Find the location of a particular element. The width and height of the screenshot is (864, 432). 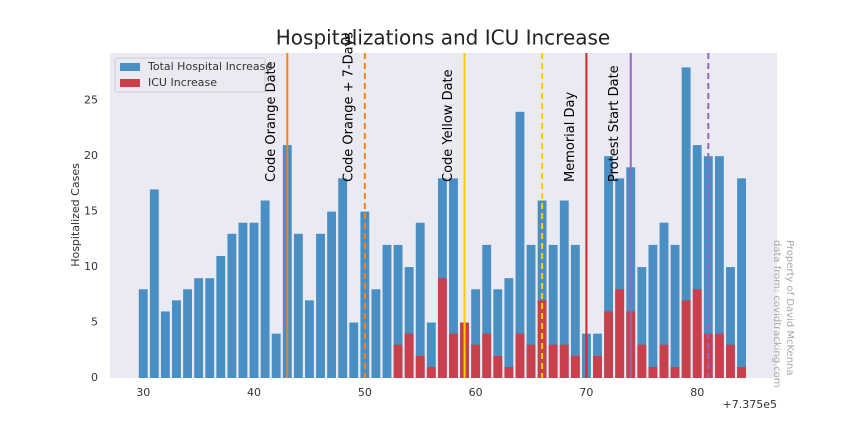

legend-label: Total Hospital Increase is located at coordinates (209, 66).